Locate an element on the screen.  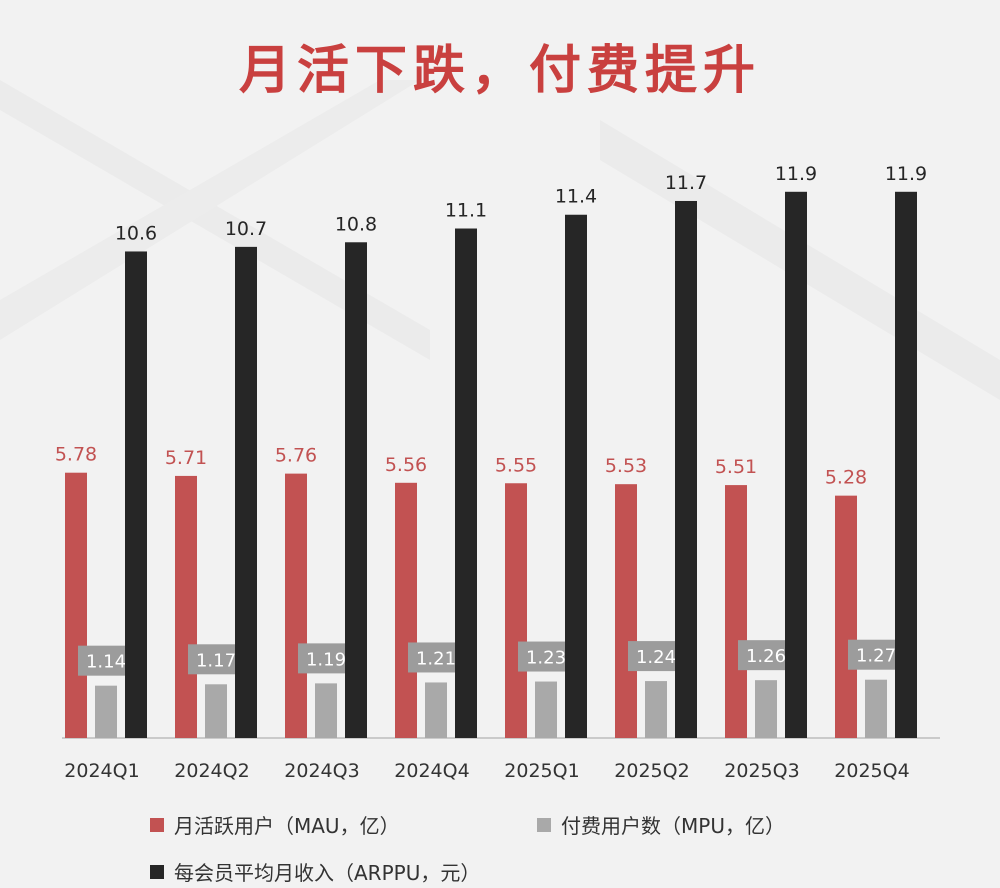
data-label-mpu-2025Q3: 1.26 is located at coordinates (766, 656).